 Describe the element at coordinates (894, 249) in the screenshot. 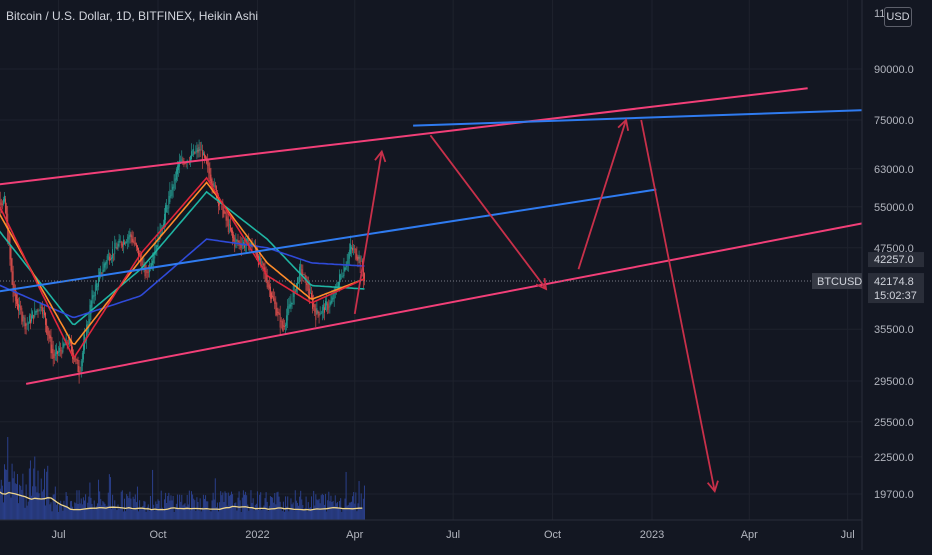

I see `price-tick-label: 47500.0` at that location.